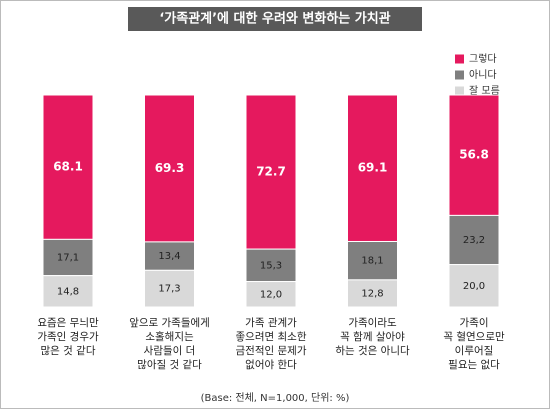 The image size is (550, 409). I want to click on value-label: 14,8, so click(68, 291).